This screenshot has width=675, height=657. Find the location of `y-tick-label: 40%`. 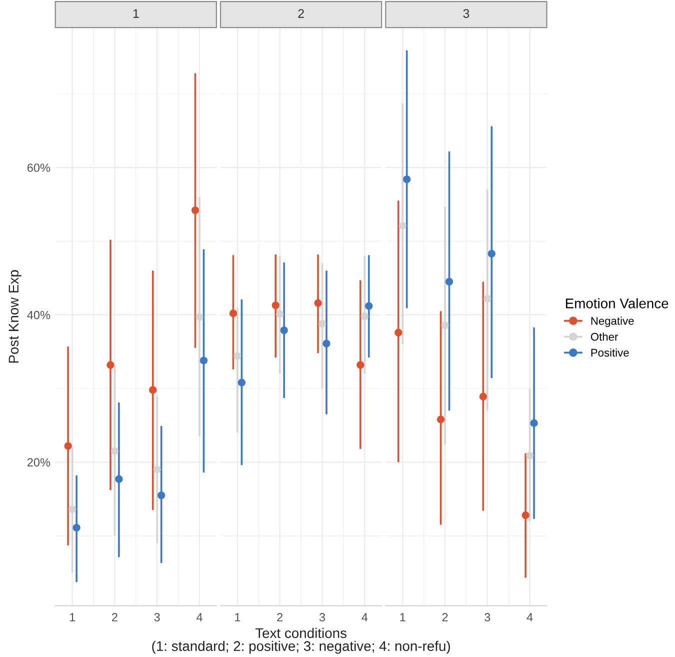

y-tick-label: 40% is located at coordinates (38, 315).